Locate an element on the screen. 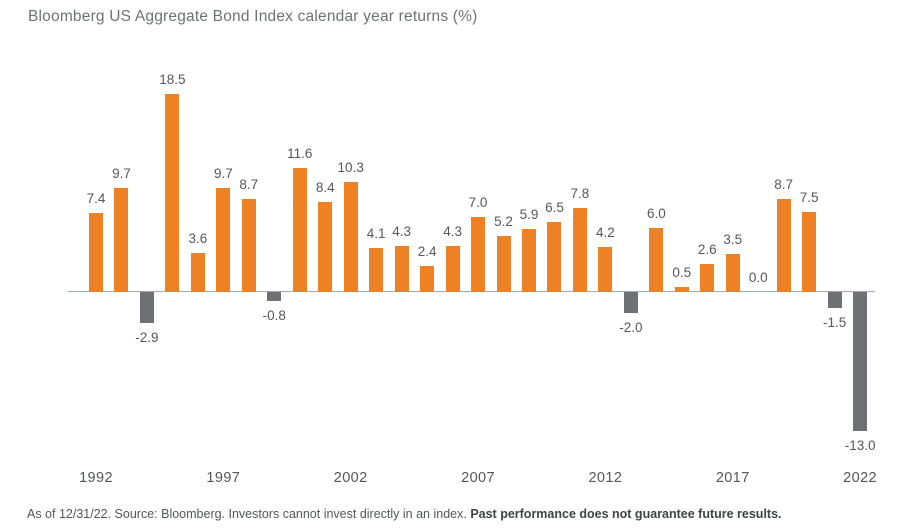  bar-1994 is located at coordinates (146, 308).